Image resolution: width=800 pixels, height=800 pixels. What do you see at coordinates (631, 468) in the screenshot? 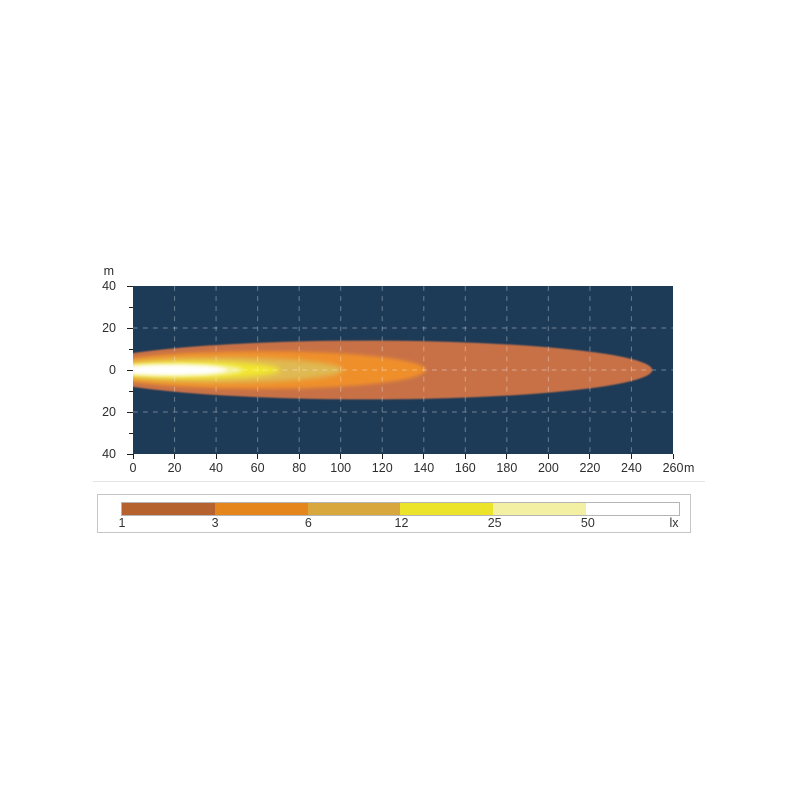
I see `x-axis-tick-label: 240` at bounding box center [631, 468].